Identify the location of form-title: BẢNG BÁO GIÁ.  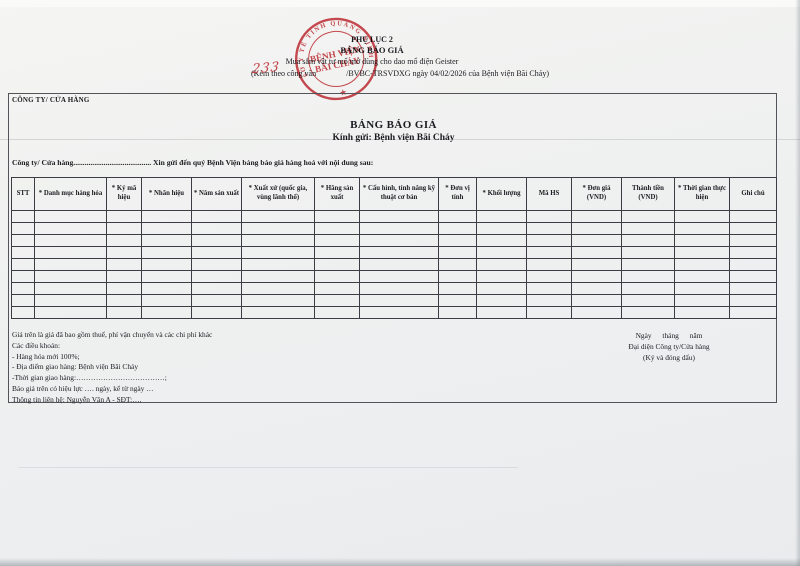
(393, 125).